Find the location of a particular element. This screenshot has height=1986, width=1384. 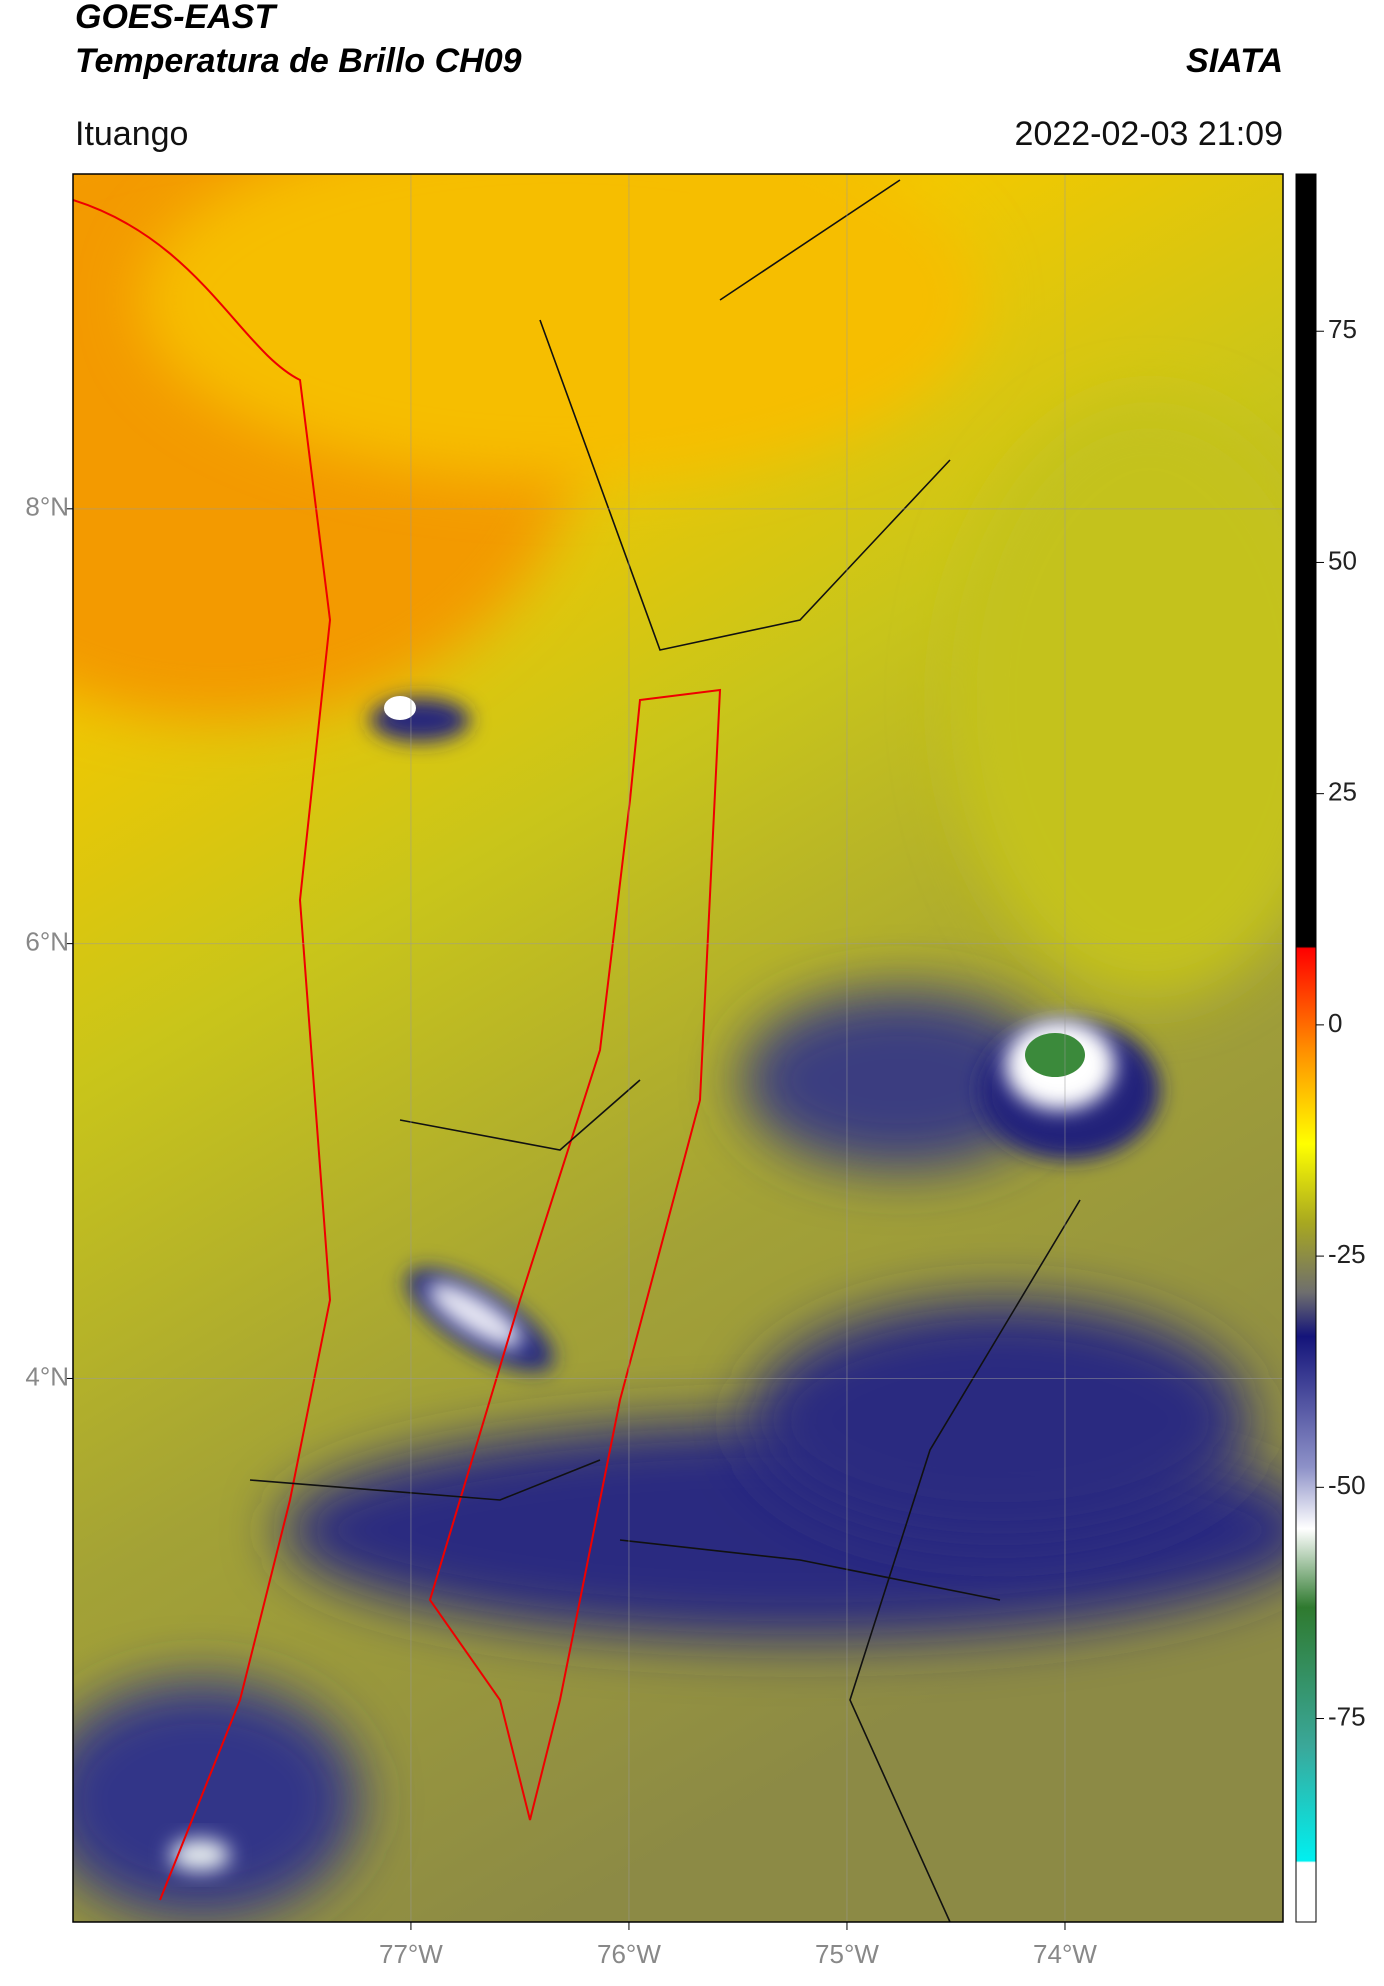

datetime: 2022-02-03 21:09 is located at coordinates (1149, 134).